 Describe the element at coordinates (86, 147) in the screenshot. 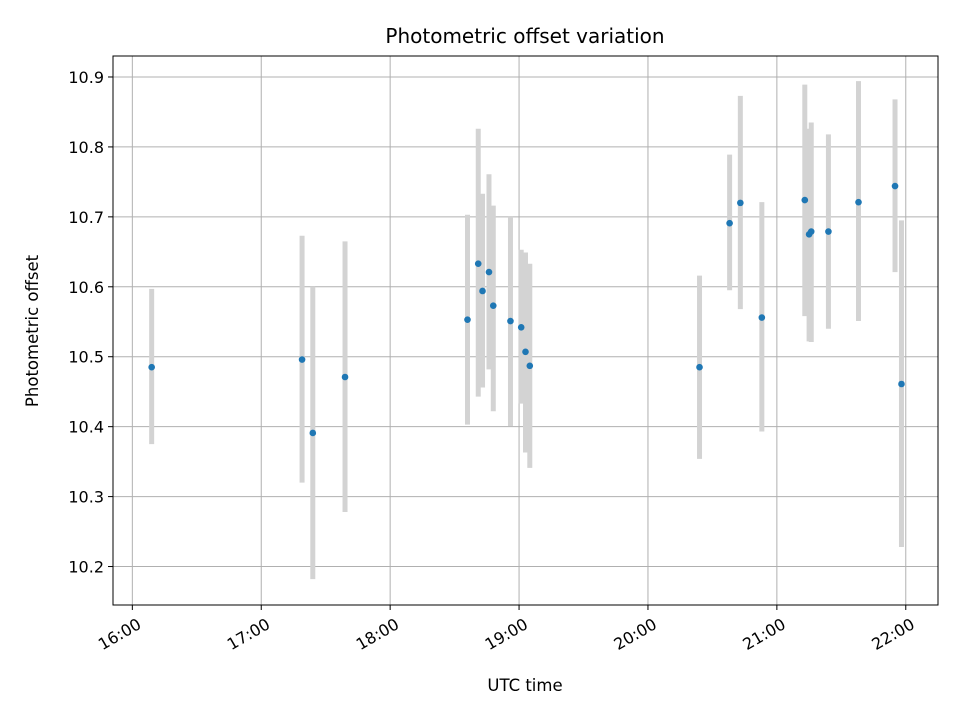

I see `y-tick-label: 10.8` at that location.